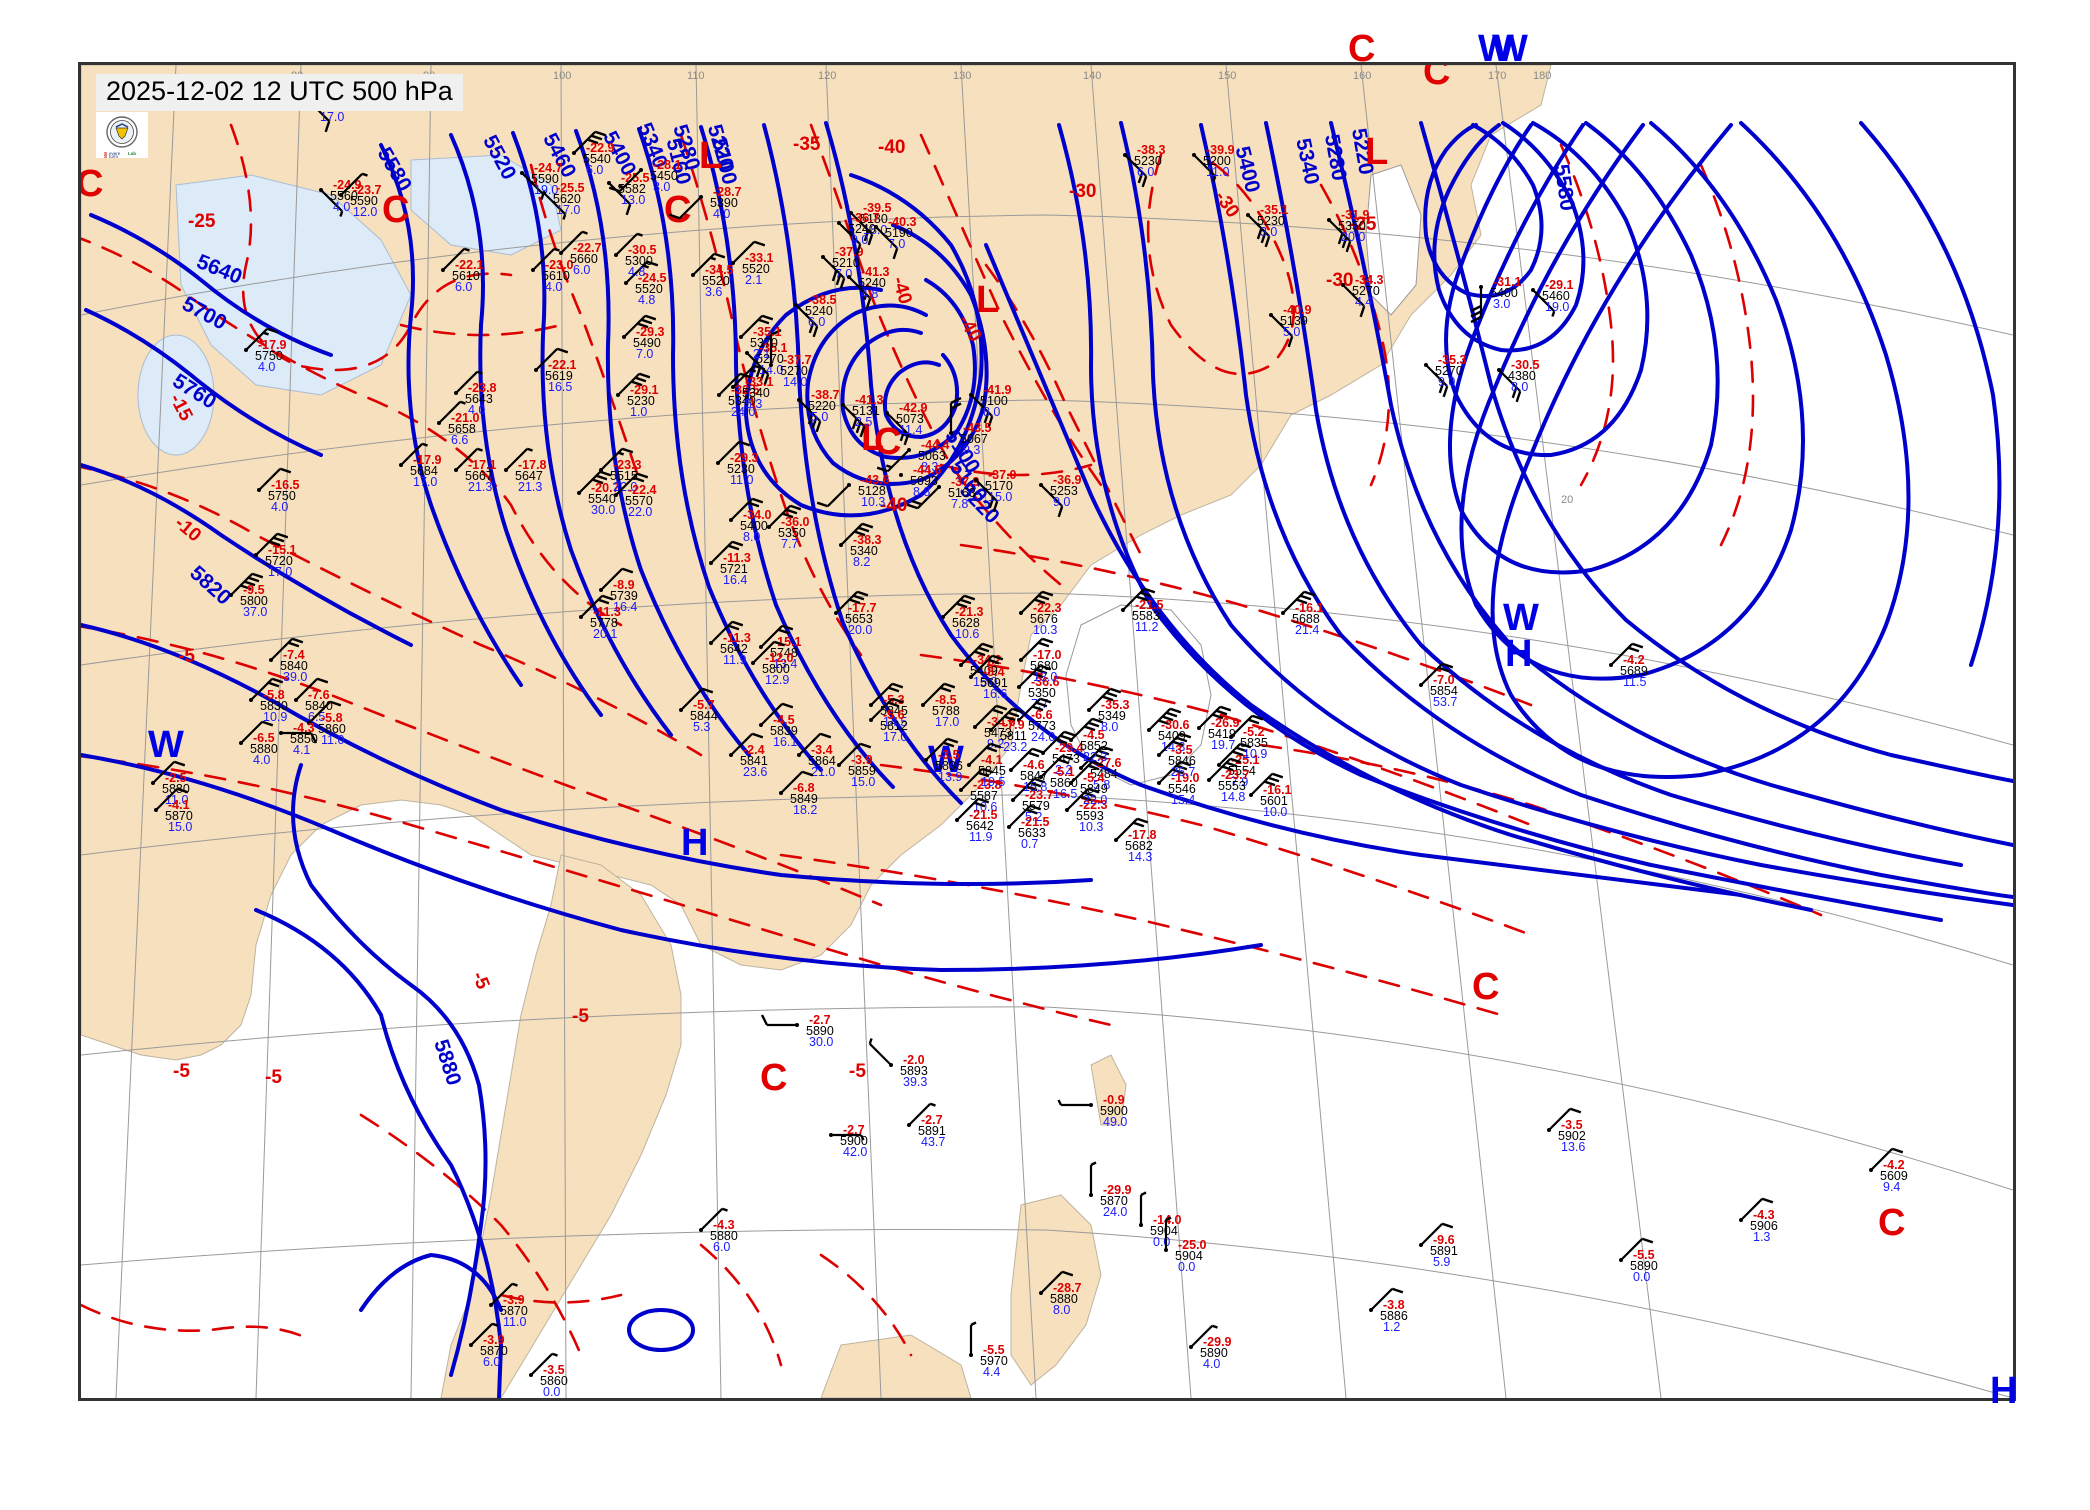 This screenshot has width=2090, height=1510. What do you see at coordinates (1035, 822) in the screenshot?
I see `station-temperature: -21.5` at bounding box center [1035, 822].